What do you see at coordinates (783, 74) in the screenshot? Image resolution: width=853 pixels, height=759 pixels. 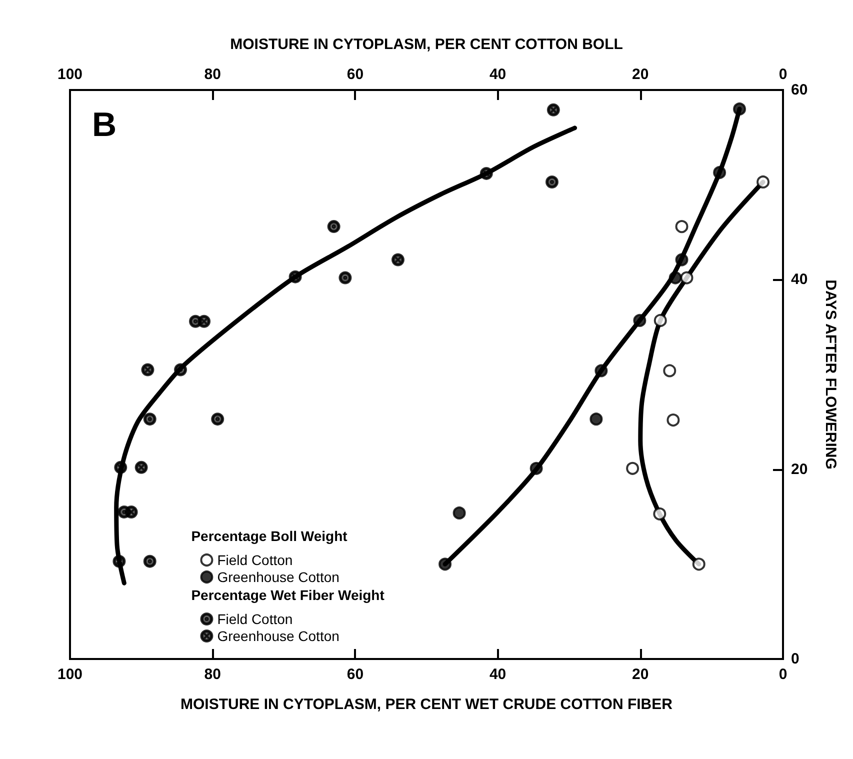 I see `x2-tick-label: 0` at bounding box center [783, 74].